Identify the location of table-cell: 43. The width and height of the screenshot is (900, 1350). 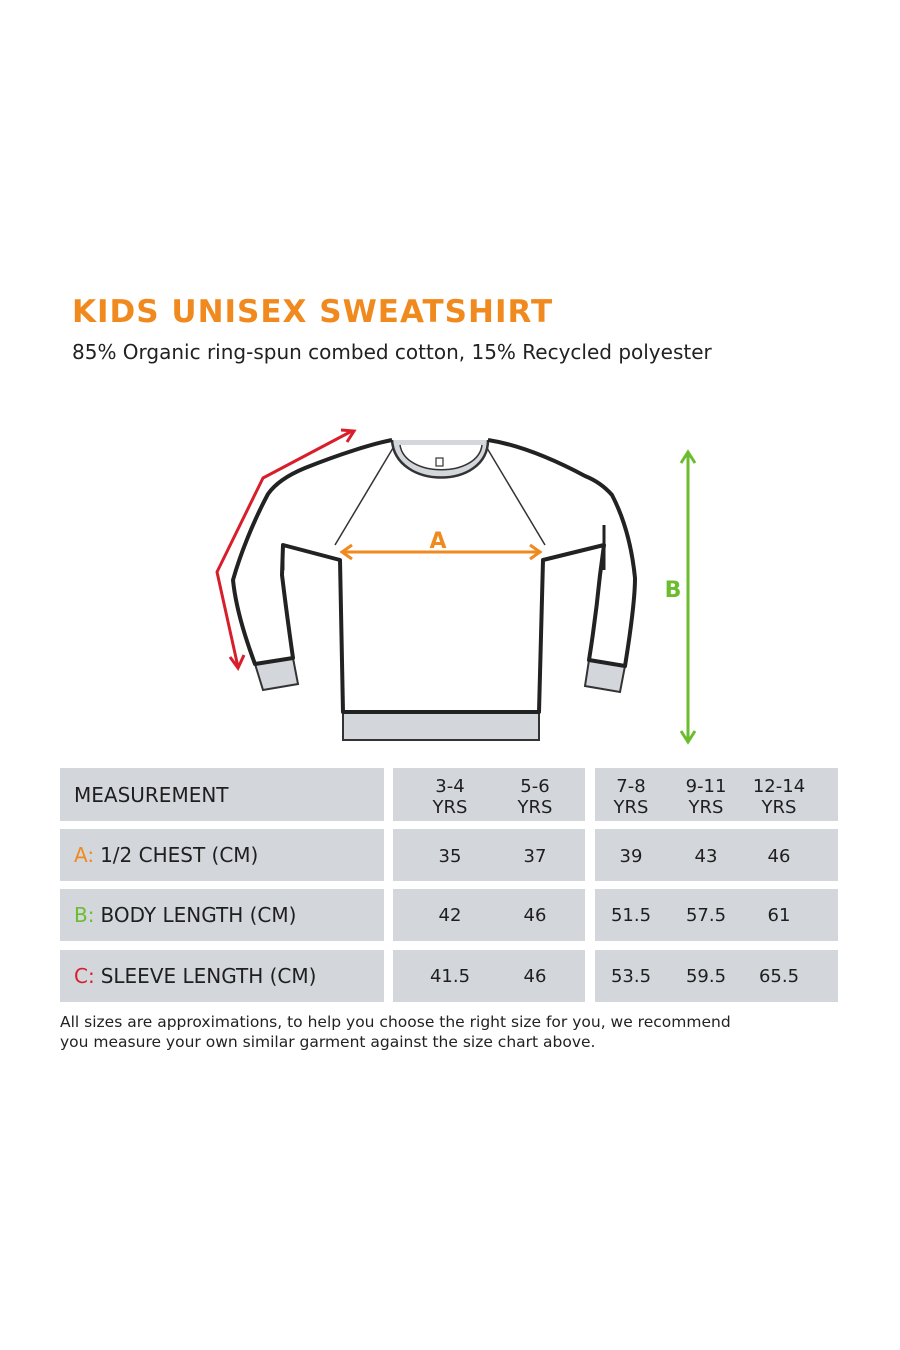
(706, 856).